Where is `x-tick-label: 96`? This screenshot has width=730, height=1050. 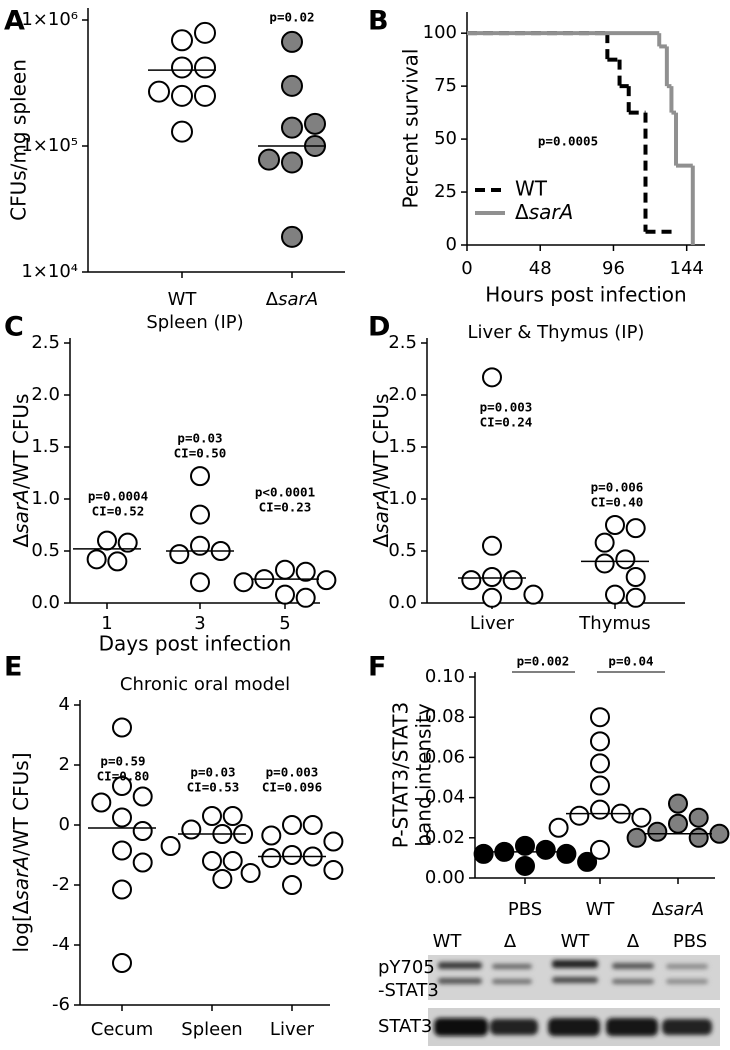 x-tick-label: 96 is located at coordinates (613, 268).